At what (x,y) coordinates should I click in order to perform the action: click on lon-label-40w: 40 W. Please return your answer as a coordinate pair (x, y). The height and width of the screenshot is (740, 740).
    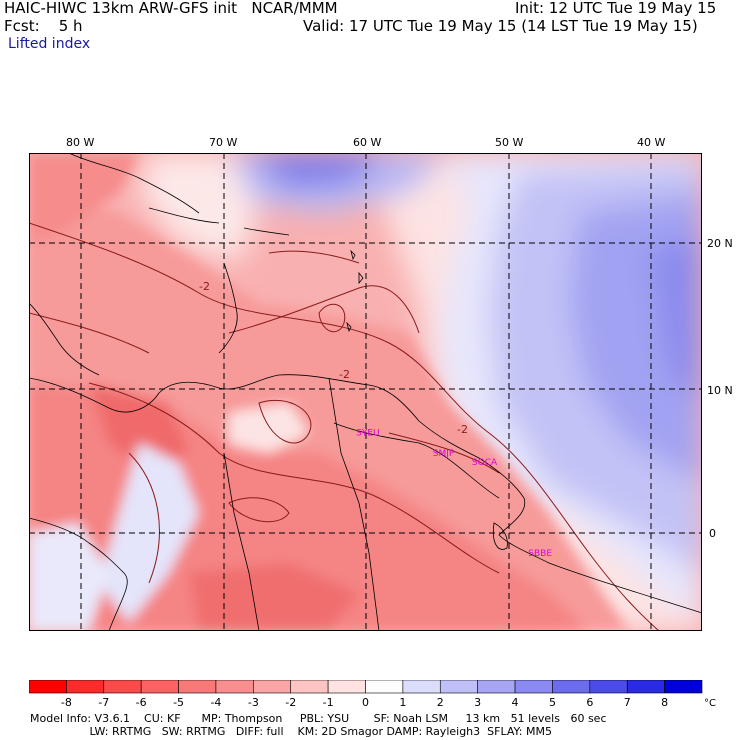
    Looking at the image, I should click on (651, 142).